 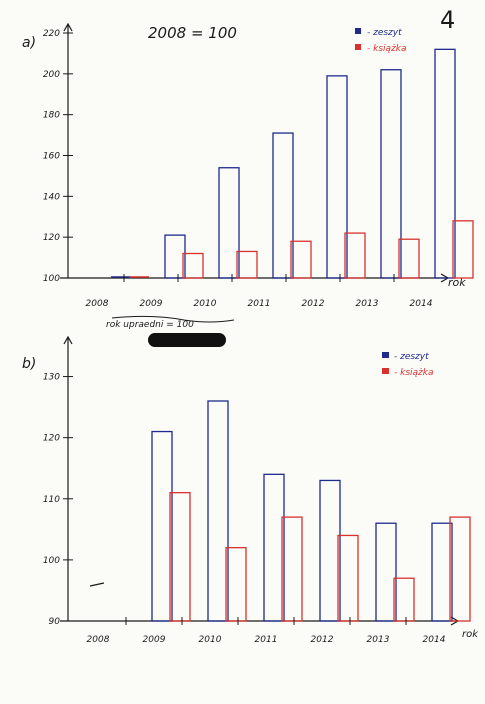 What do you see at coordinates (187, 340) in the screenshot?
I see `redaction-mark` at bounding box center [187, 340].